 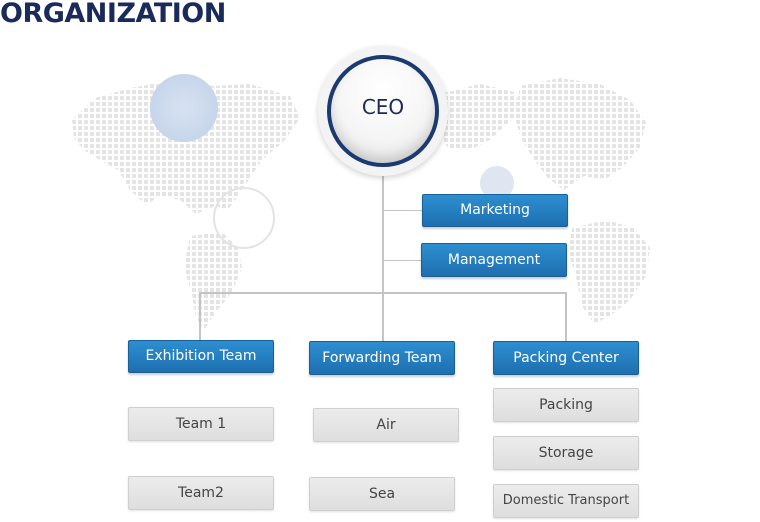 What do you see at coordinates (383, 234) in the screenshot?
I see `trunk-line` at bounding box center [383, 234].